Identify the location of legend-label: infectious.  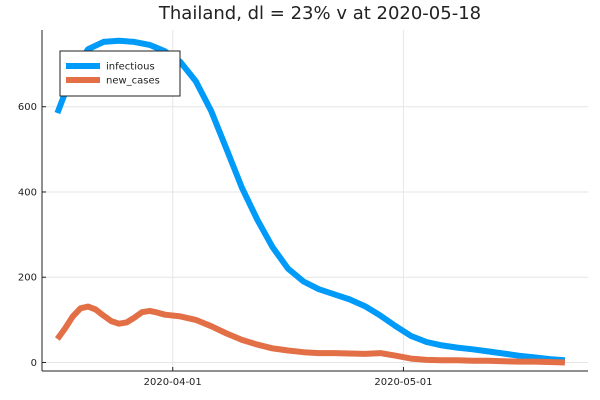
(130, 67).